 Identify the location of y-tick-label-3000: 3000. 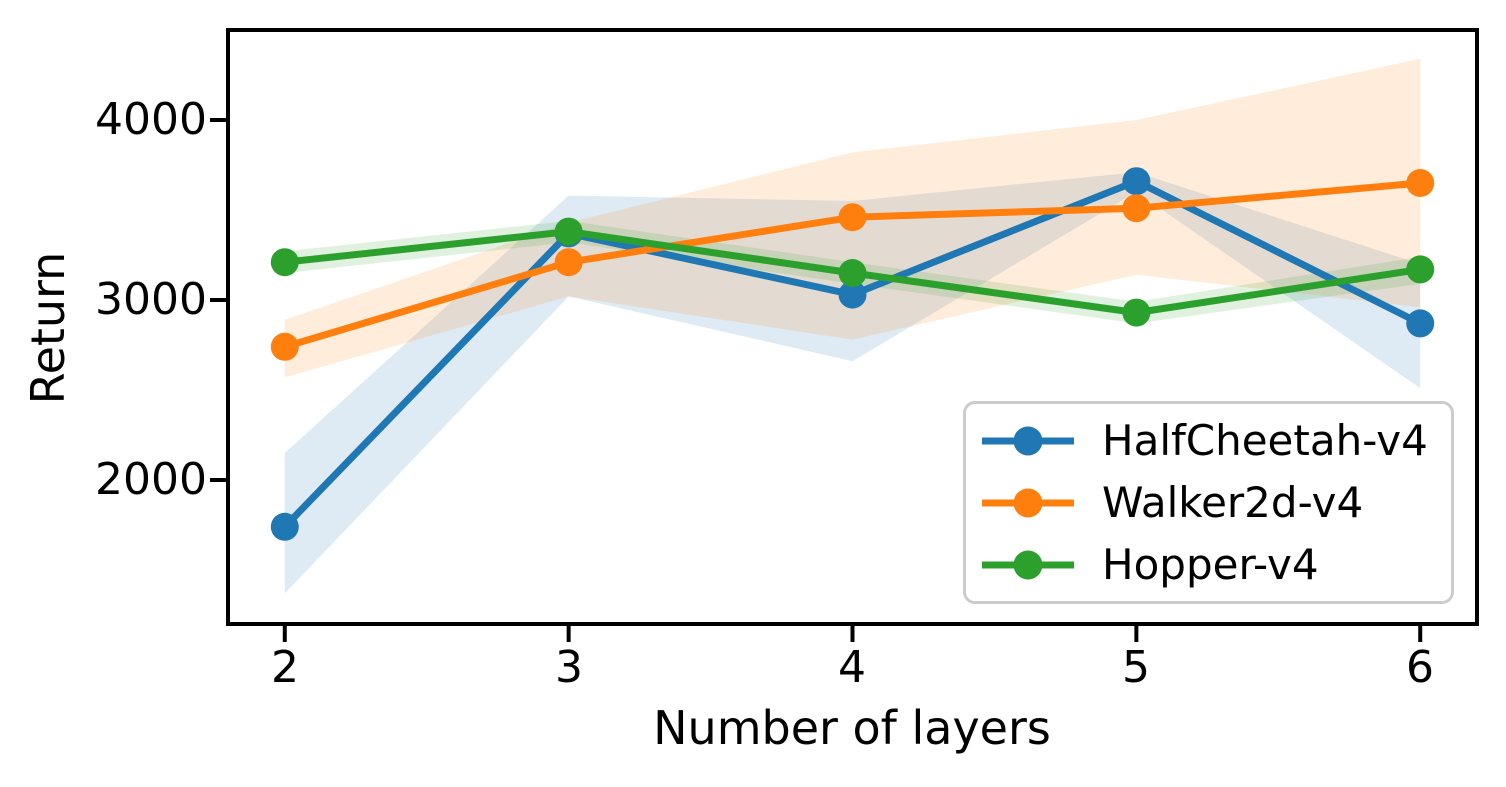
(151, 299).